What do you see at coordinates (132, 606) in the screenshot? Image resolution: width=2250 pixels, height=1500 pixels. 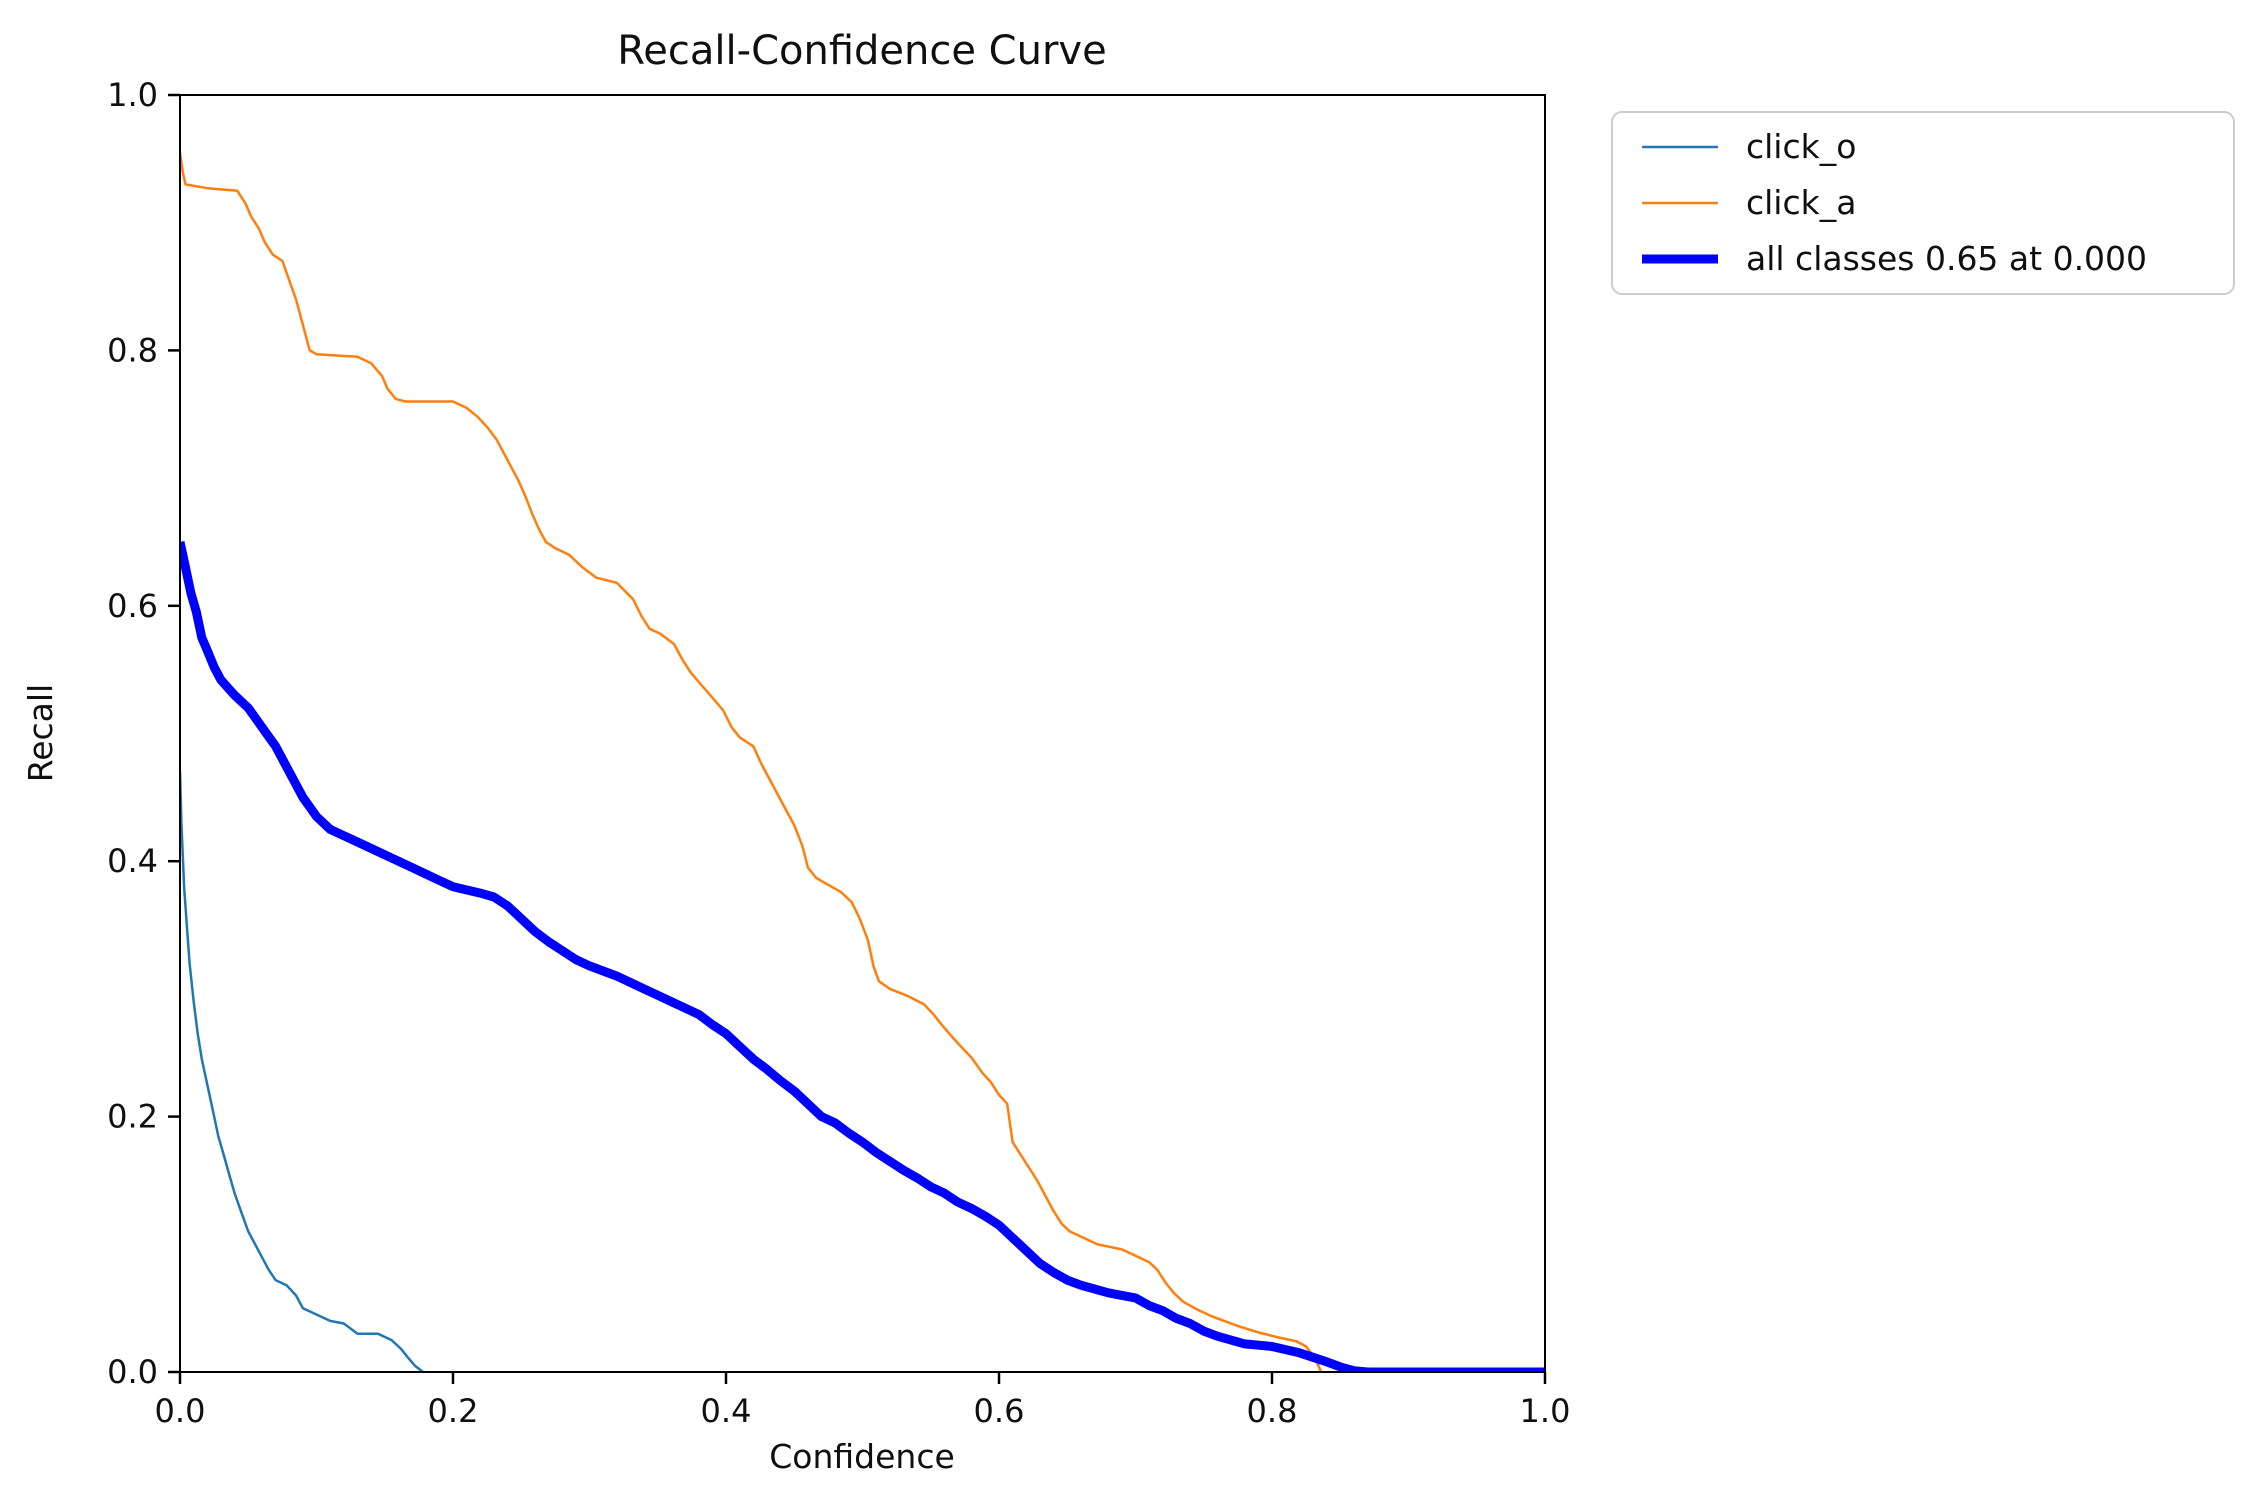 I see `y-tick-label: 0.6` at bounding box center [132, 606].